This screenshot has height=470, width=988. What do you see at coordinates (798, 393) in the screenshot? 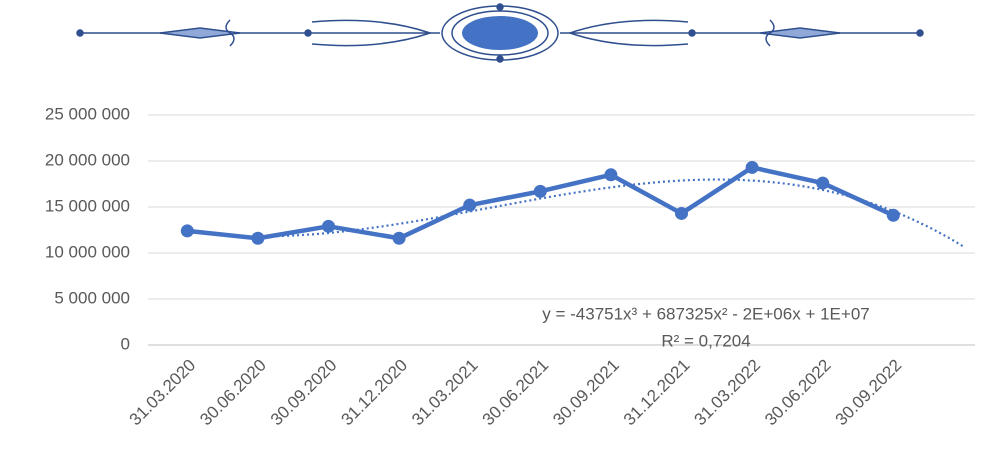
I see `x-tick-label: 30.06.2022` at bounding box center [798, 393].